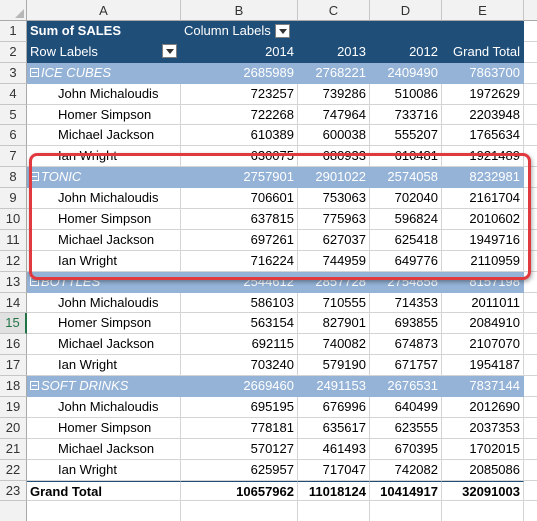 Image resolution: width=537 pixels, height=521 pixels. What do you see at coordinates (282, 30) in the screenshot?
I see `column-labels-filter-dropdown-icon` at bounding box center [282, 30].